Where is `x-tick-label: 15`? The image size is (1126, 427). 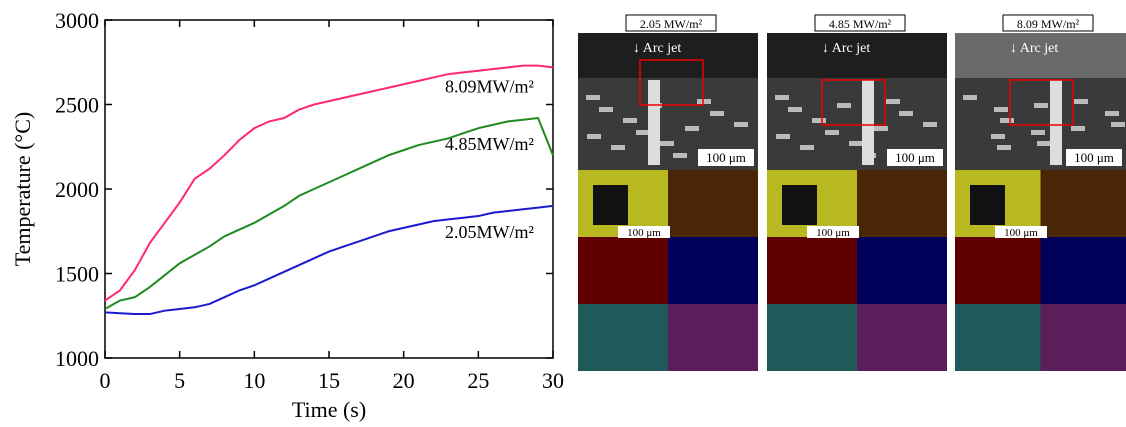
x-tick-label: 15 is located at coordinates (329, 380).